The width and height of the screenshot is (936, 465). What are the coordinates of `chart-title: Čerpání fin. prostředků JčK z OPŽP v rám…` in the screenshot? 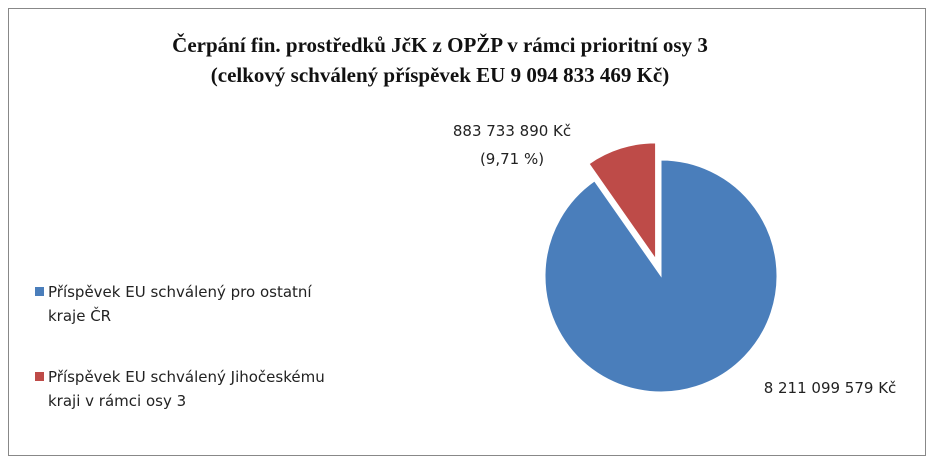 It's located at (440, 45).